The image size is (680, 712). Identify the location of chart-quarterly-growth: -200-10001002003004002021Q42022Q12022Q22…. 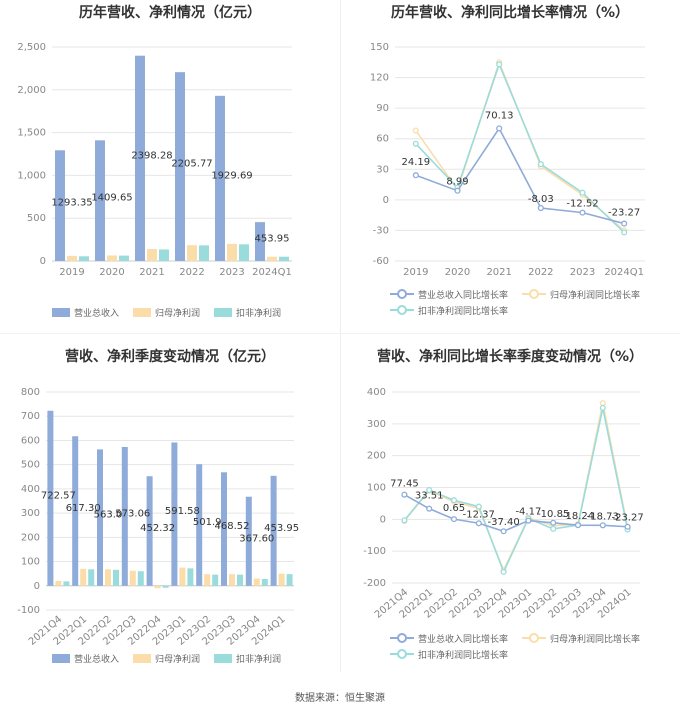
(503, 504).